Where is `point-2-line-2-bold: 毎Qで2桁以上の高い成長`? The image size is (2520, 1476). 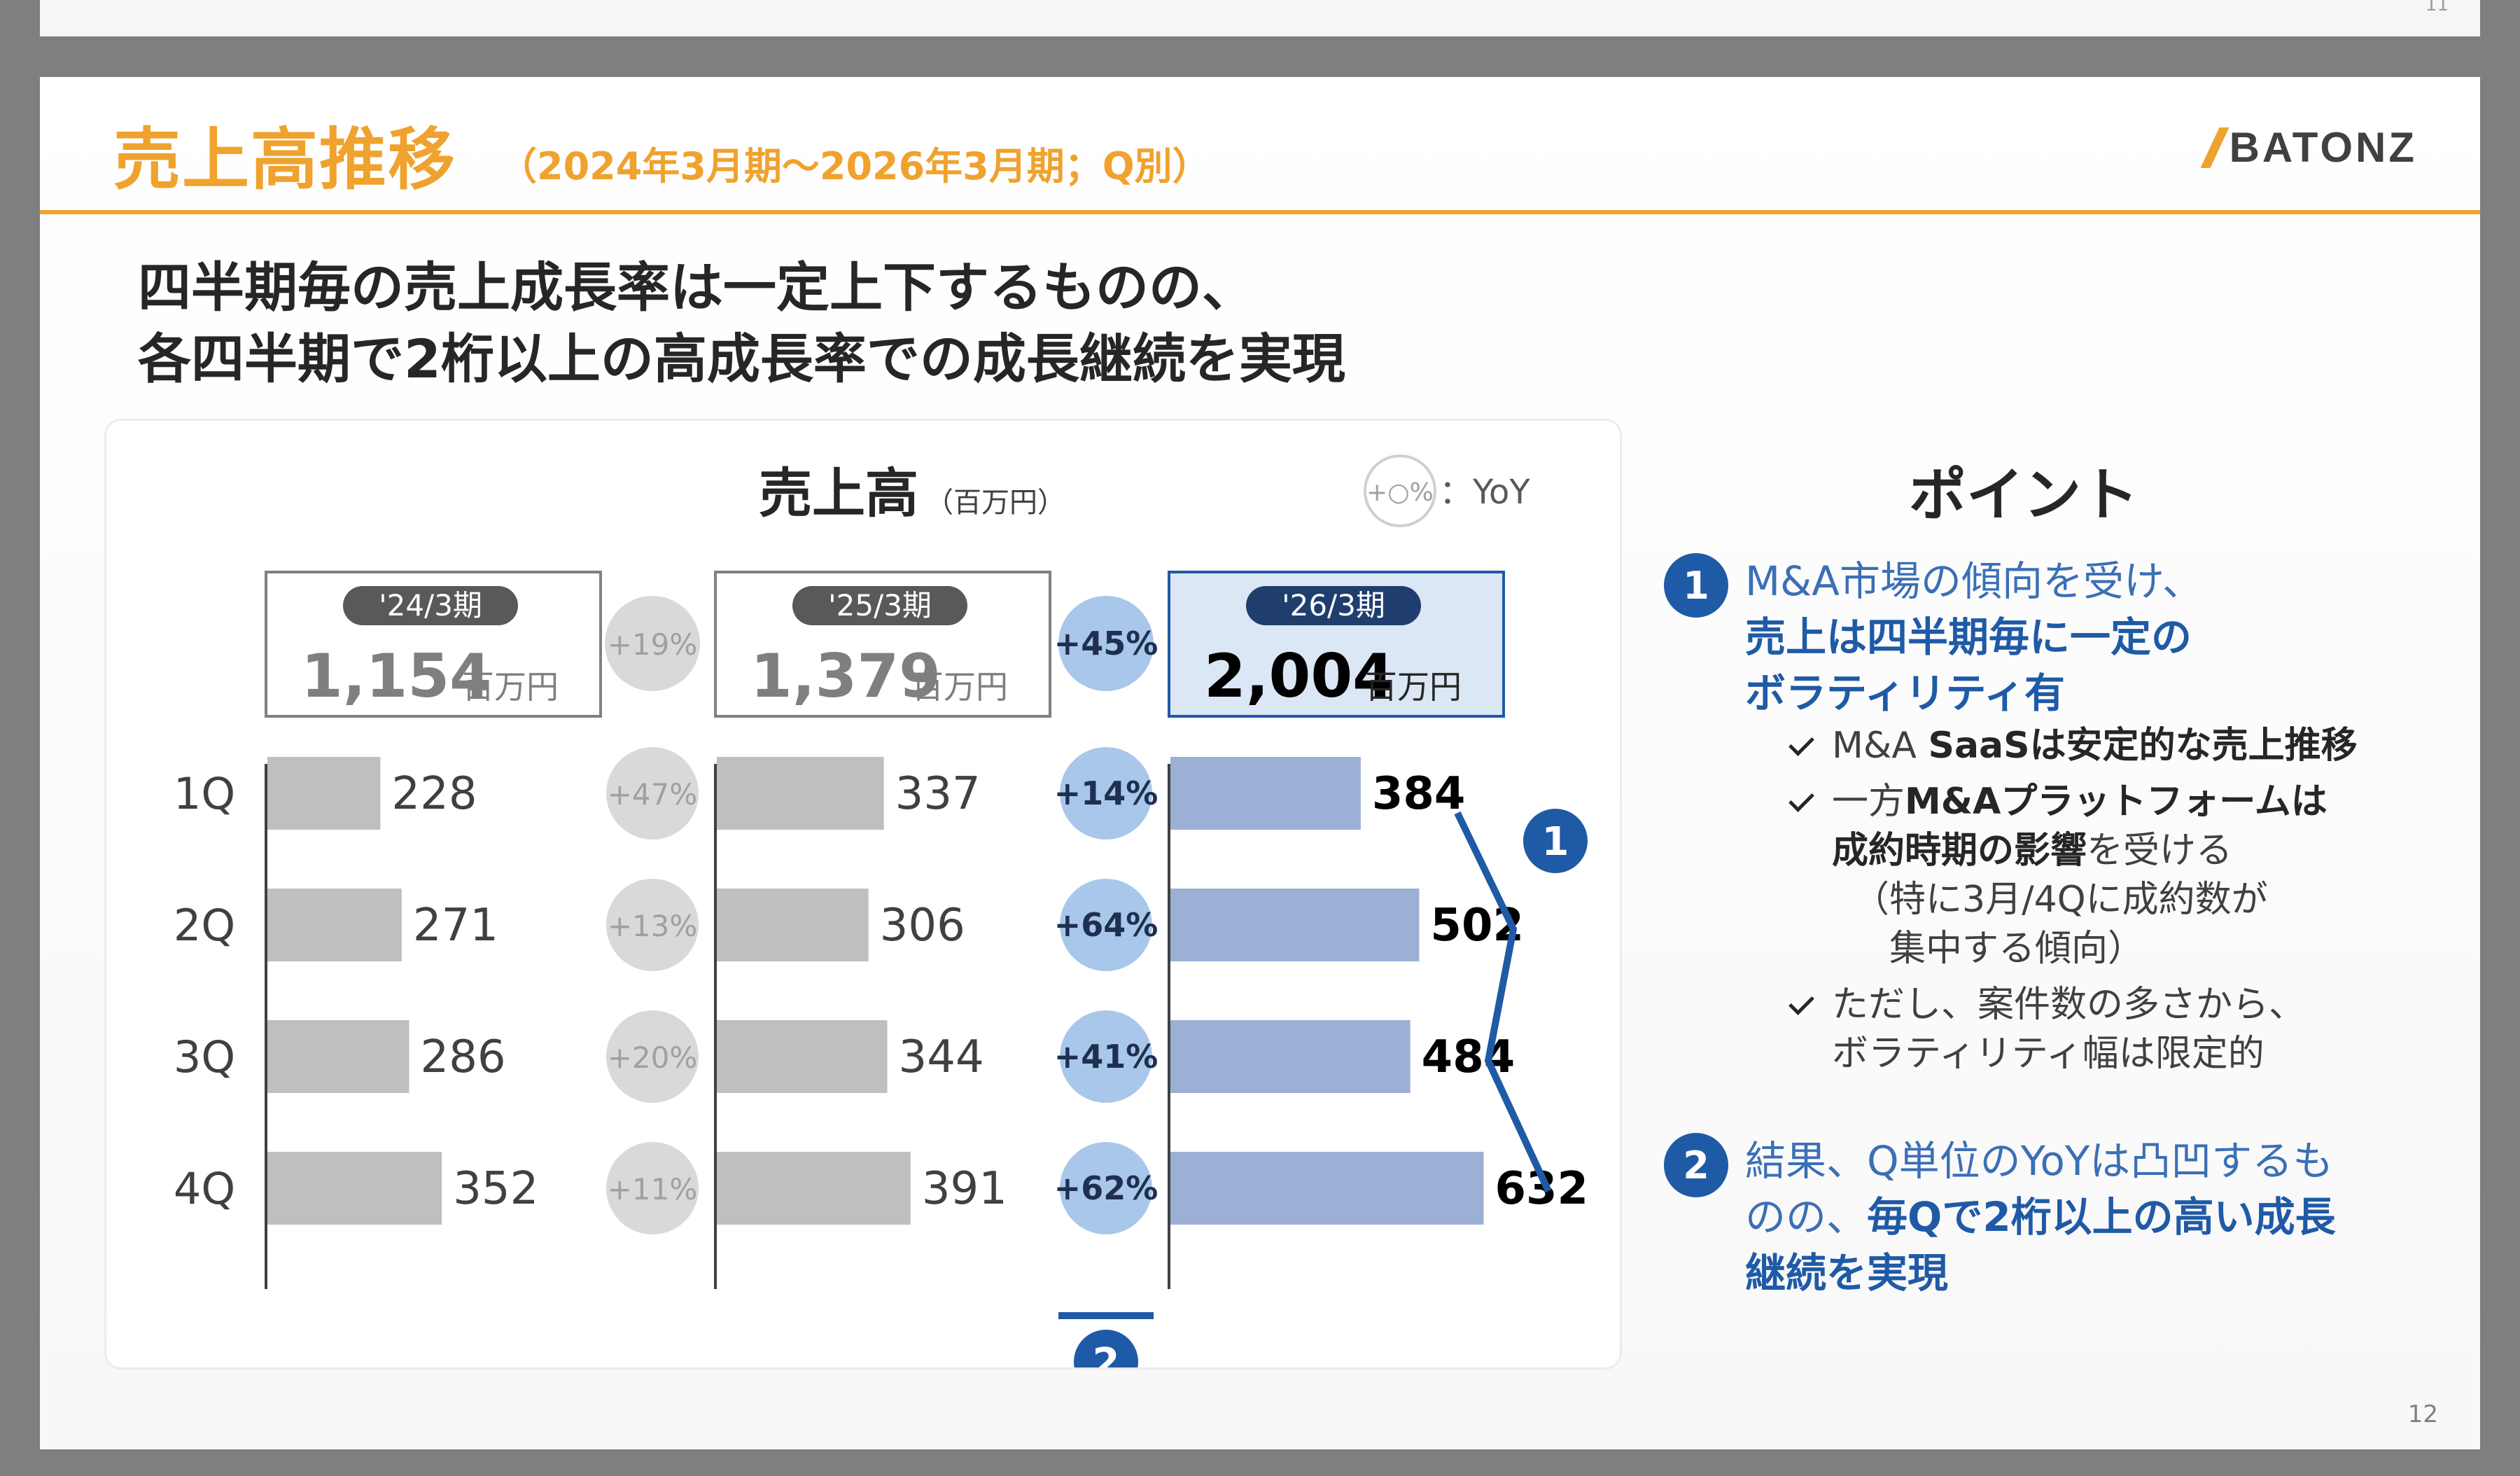 point-2-line-2-bold: 毎Qで2桁以上の高い成長 is located at coordinates (2101, 1217).